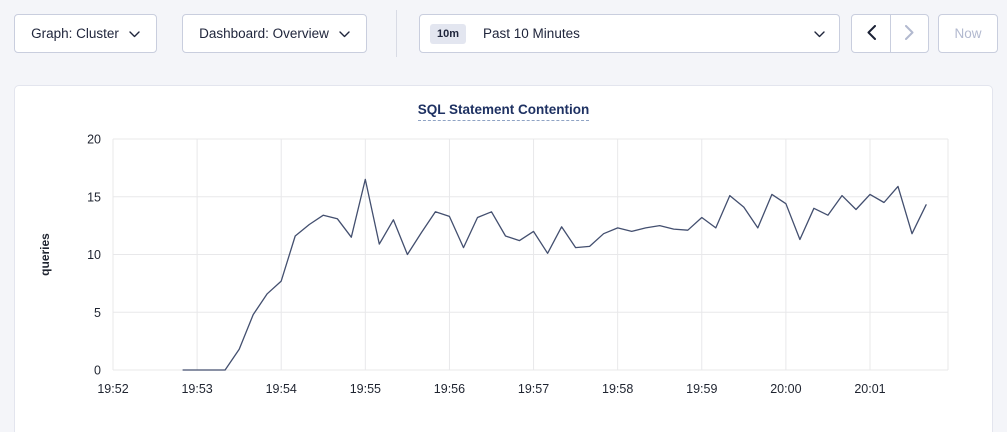  I want to click on y-axis-tick-label: 0, so click(97, 371).